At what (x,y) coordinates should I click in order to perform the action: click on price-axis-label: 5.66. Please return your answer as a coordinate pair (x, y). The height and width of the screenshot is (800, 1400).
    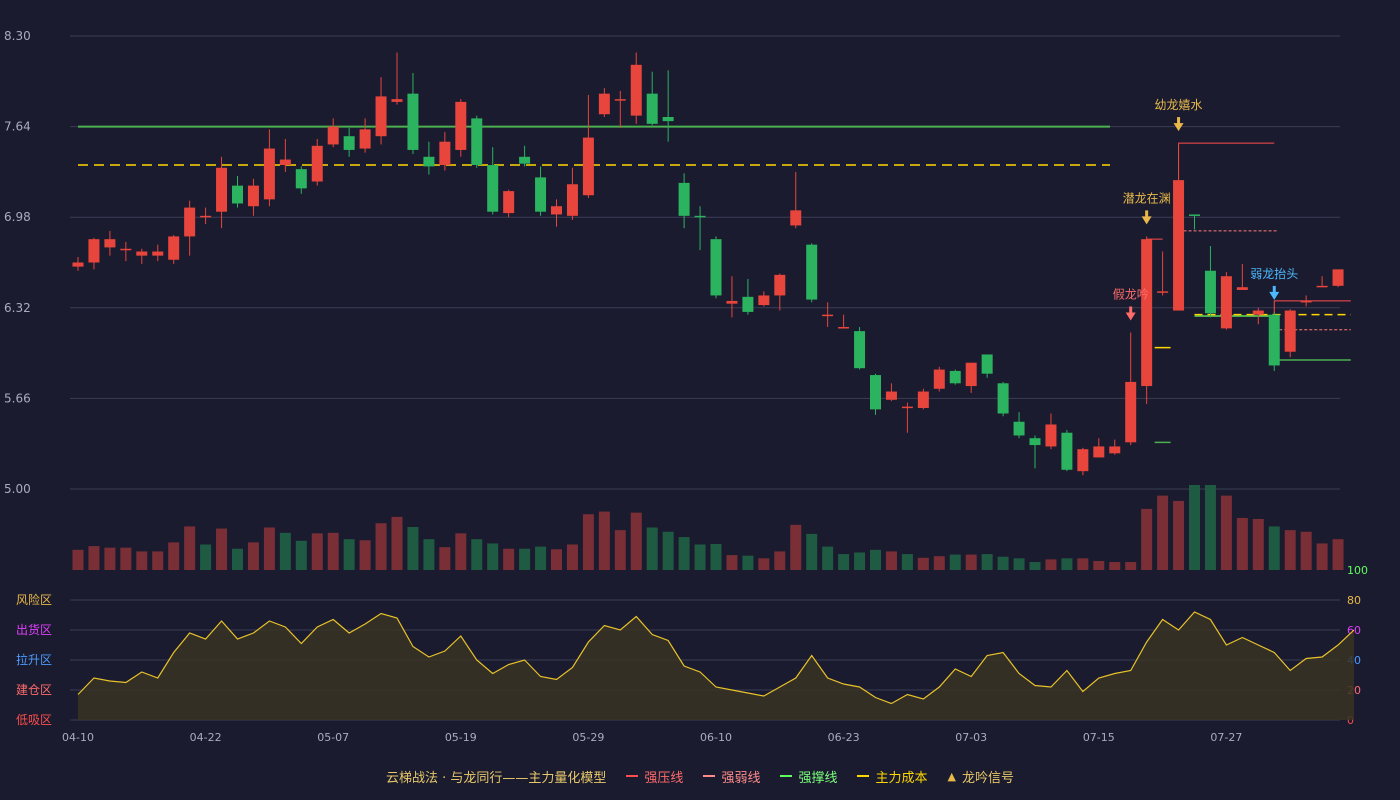
    Looking at the image, I should click on (17, 398).